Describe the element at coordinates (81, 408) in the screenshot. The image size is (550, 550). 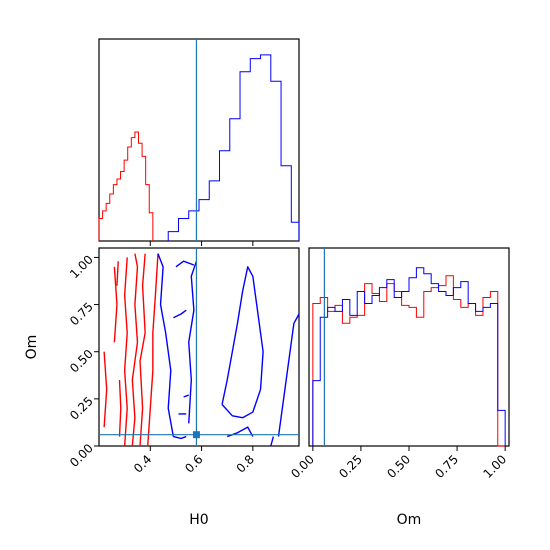
I see `joint-y-tick-label: 0.25` at that location.